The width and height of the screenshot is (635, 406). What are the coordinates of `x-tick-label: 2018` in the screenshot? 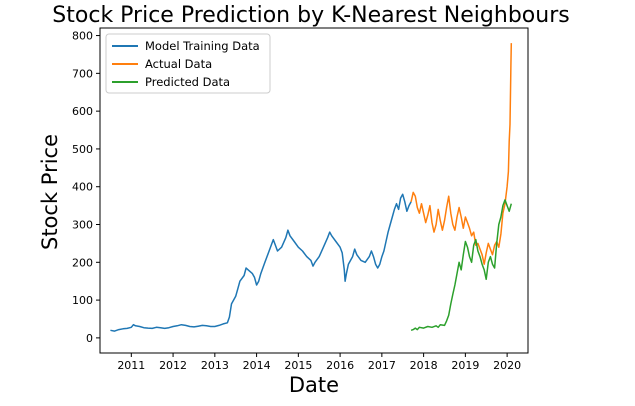 It's located at (424, 365).